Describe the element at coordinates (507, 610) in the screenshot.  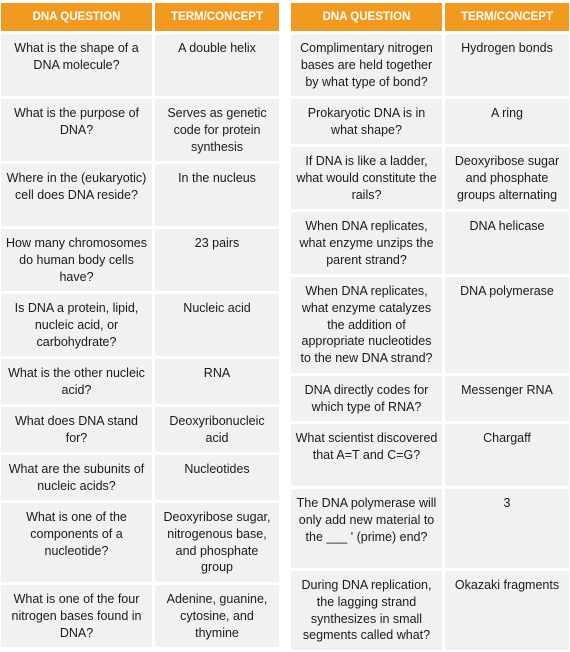
I see `term-cell: Okazaki fragments` at that location.